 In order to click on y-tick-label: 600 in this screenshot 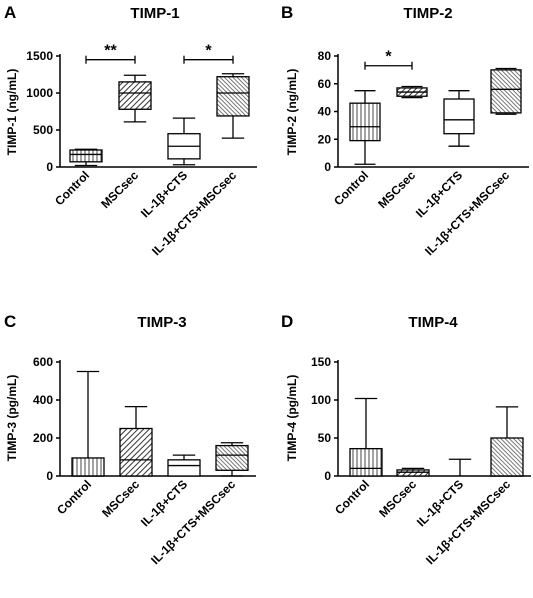, I will do `click(43, 362)`.